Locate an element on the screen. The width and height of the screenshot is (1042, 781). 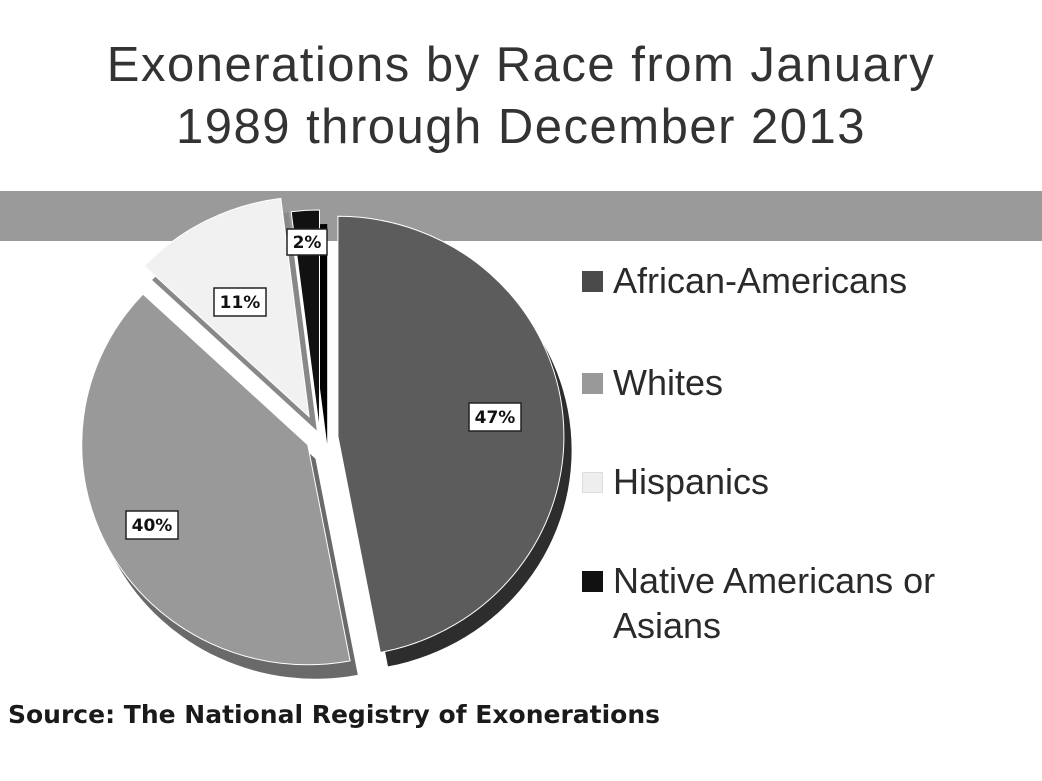
data-label-text: 40% is located at coordinates (152, 526).